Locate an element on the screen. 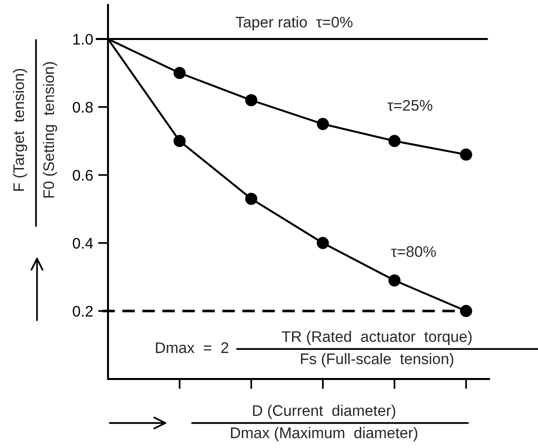  x-axis-title: D (Current diameter) is located at coordinates (324, 411).